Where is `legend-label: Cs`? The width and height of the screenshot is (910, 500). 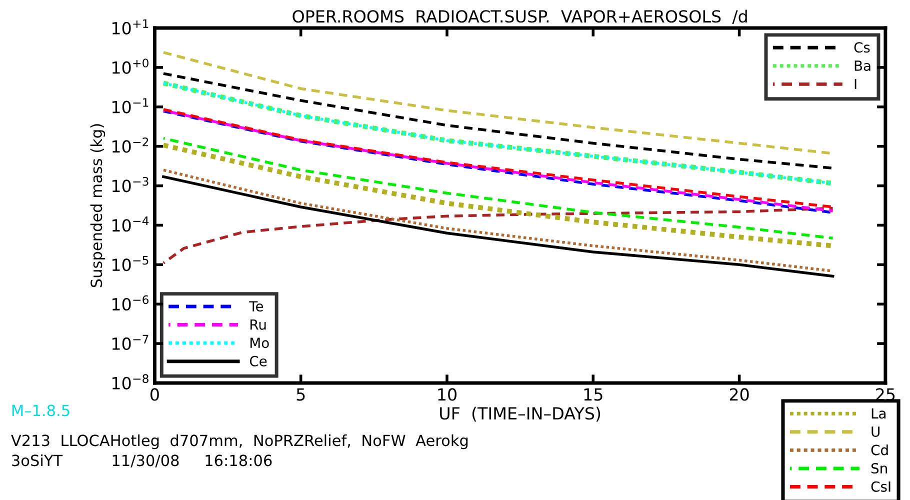
legend-label: Cs is located at coordinates (862, 47).